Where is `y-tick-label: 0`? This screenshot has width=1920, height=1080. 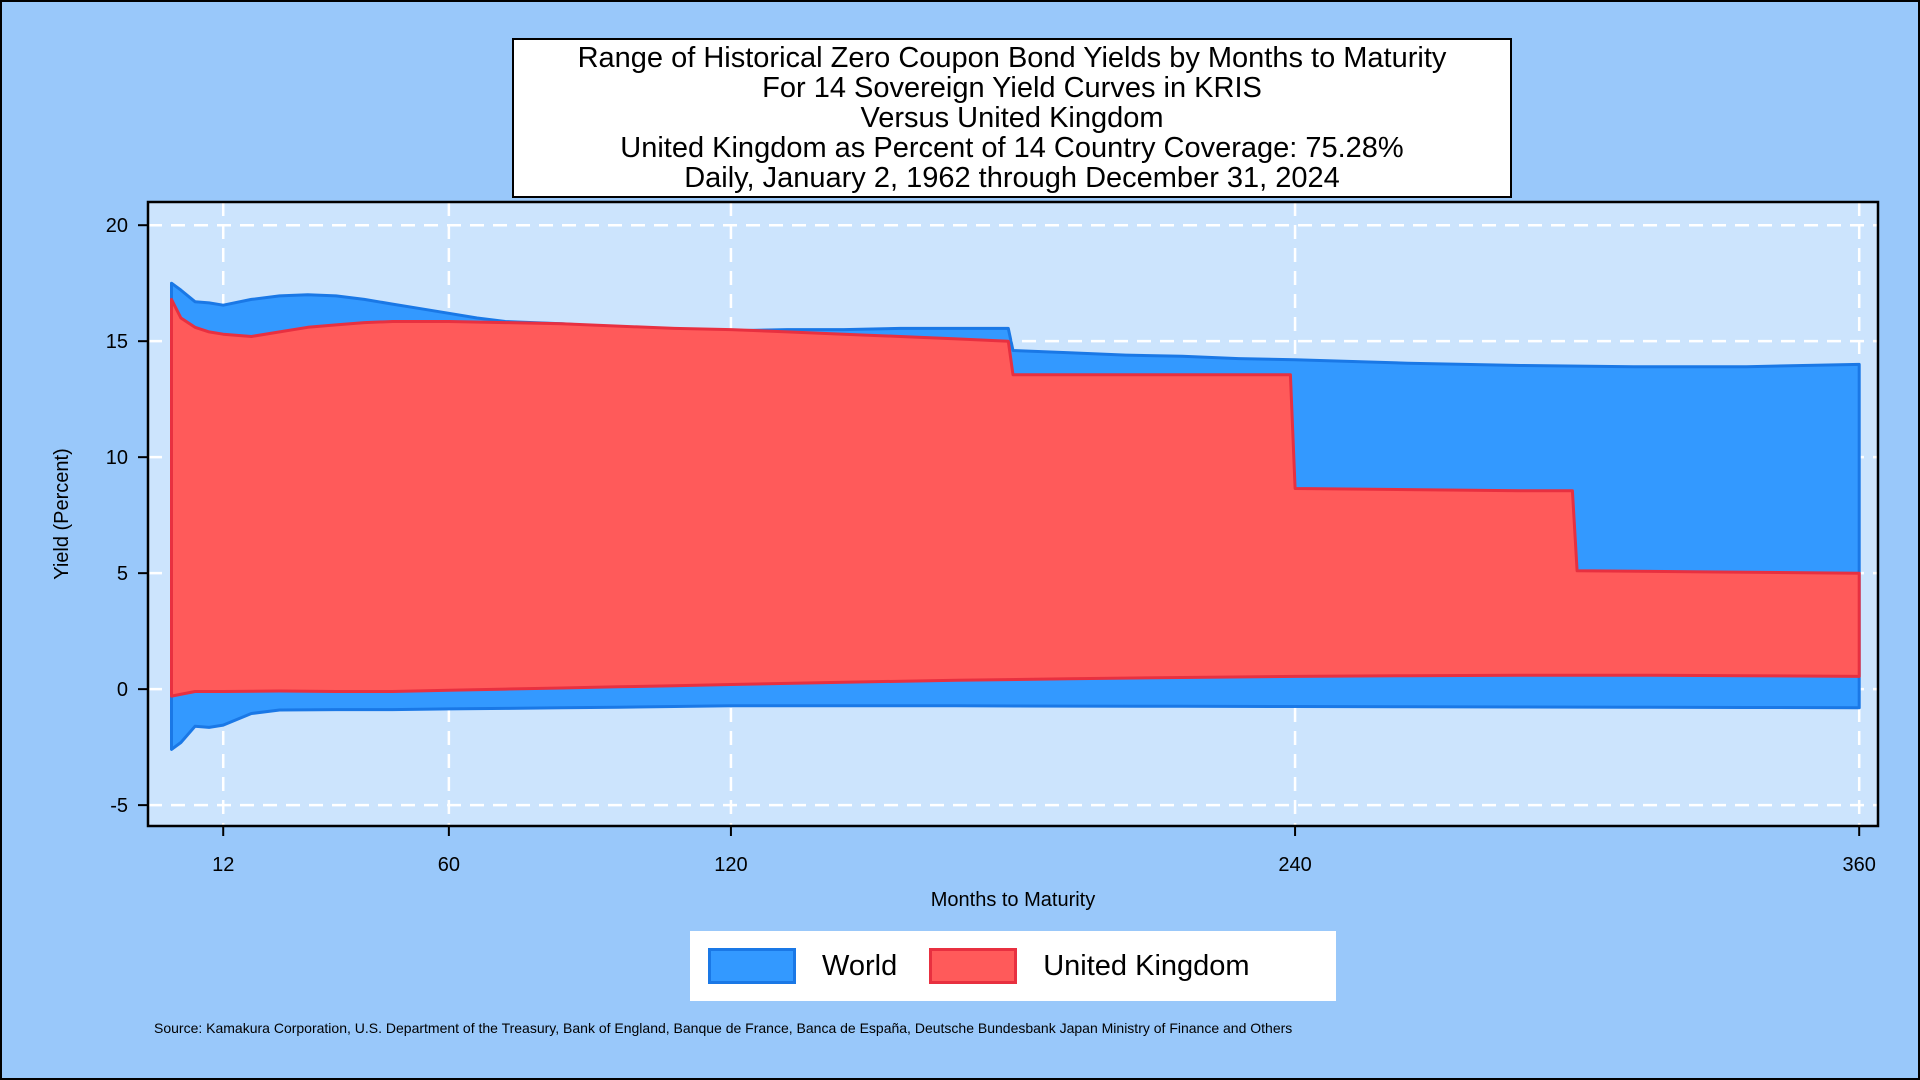 y-tick-label: 0 is located at coordinates (122, 690).